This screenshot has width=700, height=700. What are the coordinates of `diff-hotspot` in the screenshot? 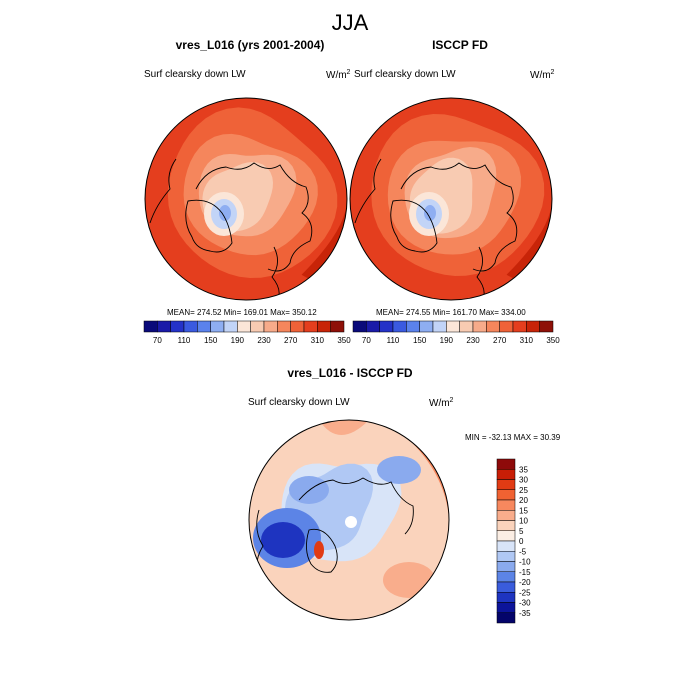 It's located at (319, 550).